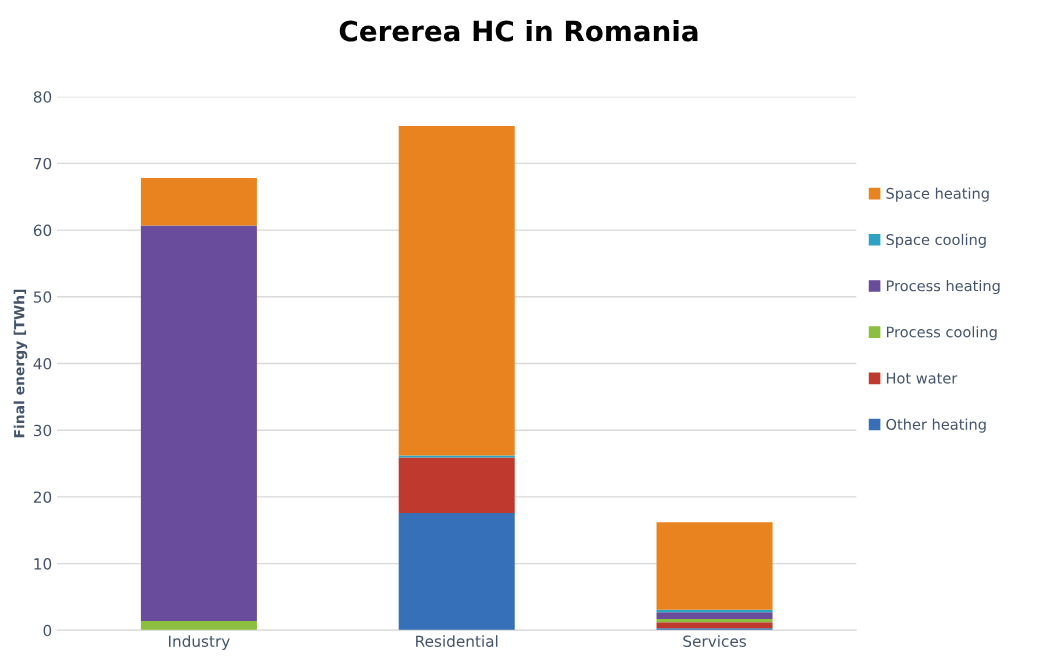 The width and height of the screenshot is (1038, 667). I want to click on y-tick-label: 20, so click(42, 497).